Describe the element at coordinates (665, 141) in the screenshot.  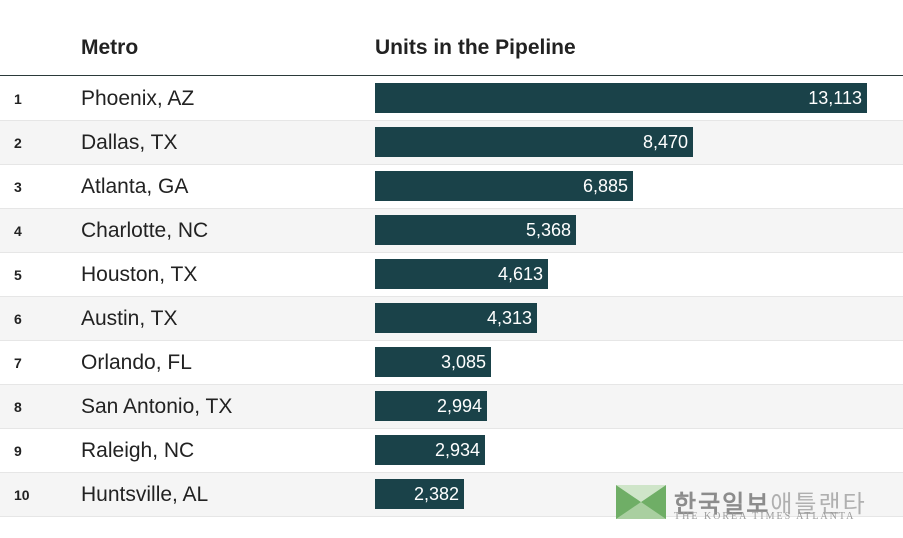
I see `bar-value-label: 8,470` at that location.